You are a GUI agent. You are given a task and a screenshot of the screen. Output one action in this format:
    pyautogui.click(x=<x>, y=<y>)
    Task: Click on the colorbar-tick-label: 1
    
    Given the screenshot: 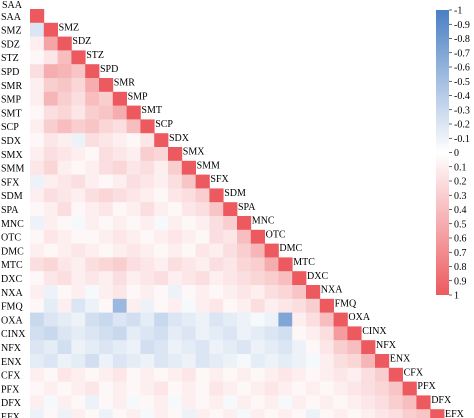 What is the action you would take?
    pyautogui.click(x=456, y=296)
    